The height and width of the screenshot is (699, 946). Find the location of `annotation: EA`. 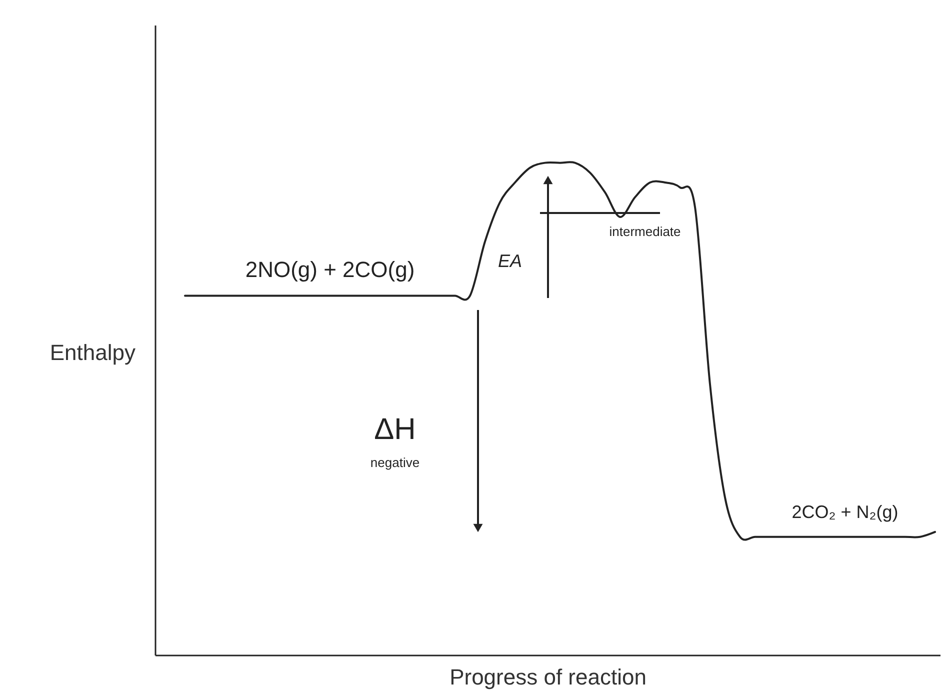

annotation: EA is located at coordinates (510, 261).